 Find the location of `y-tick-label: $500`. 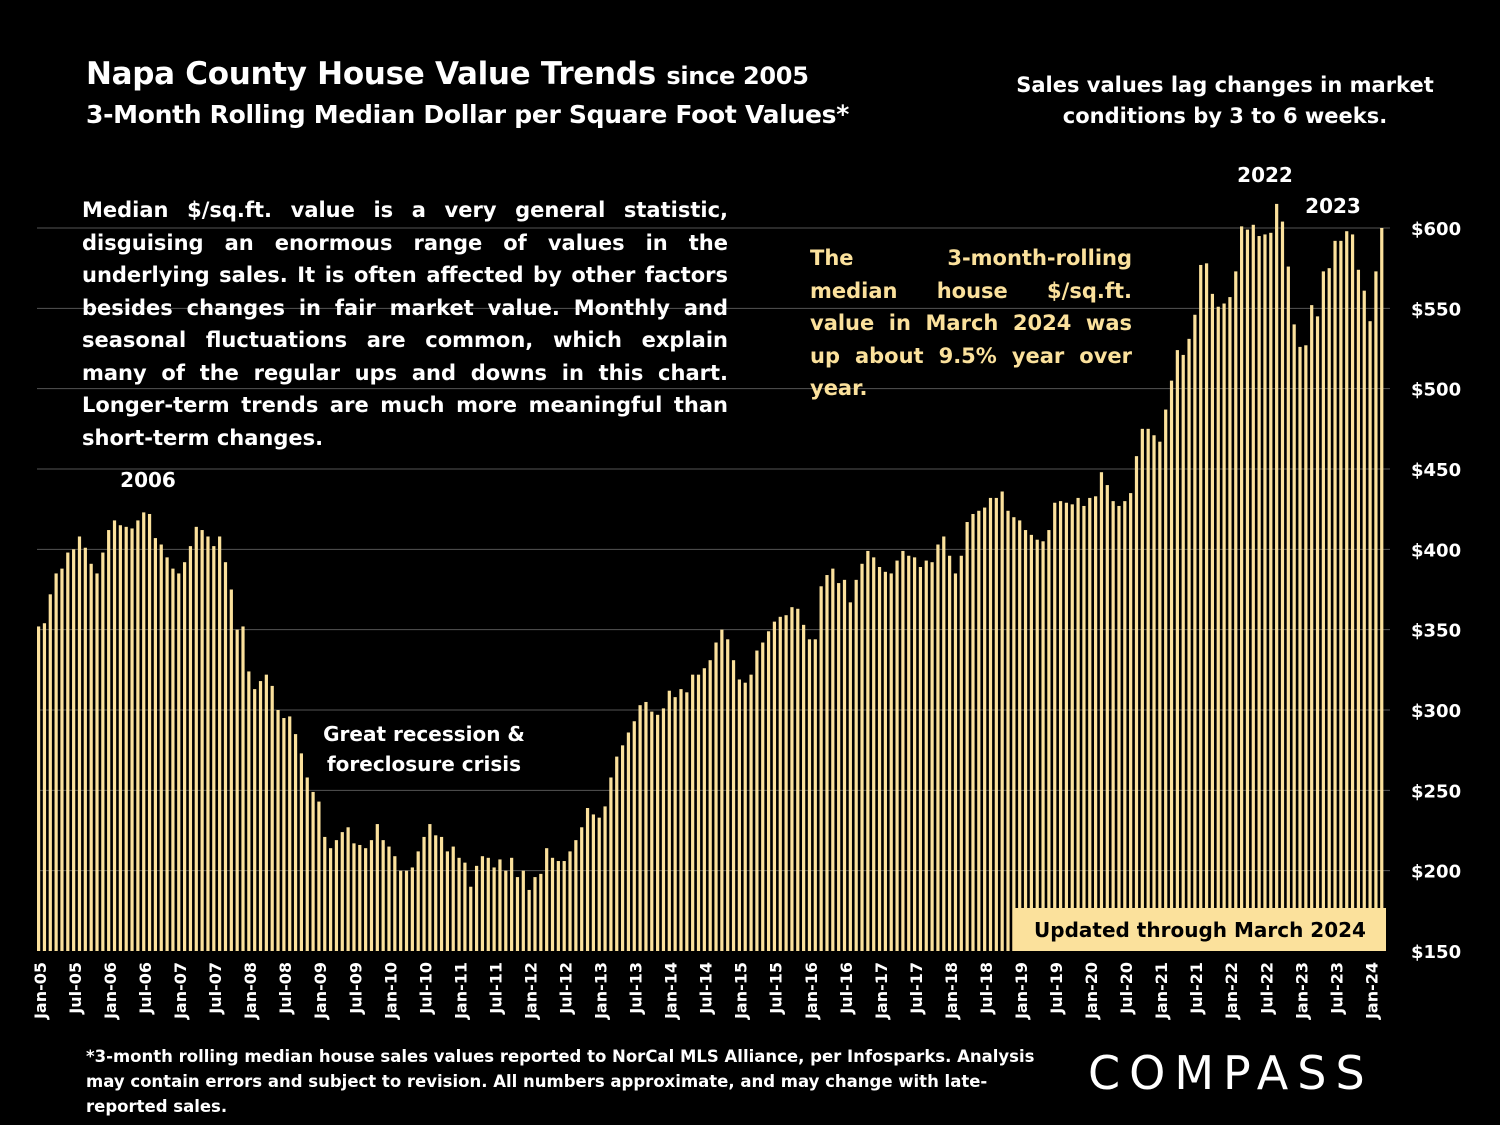

y-tick-label: $500 is located at coordinates (1436, 390).